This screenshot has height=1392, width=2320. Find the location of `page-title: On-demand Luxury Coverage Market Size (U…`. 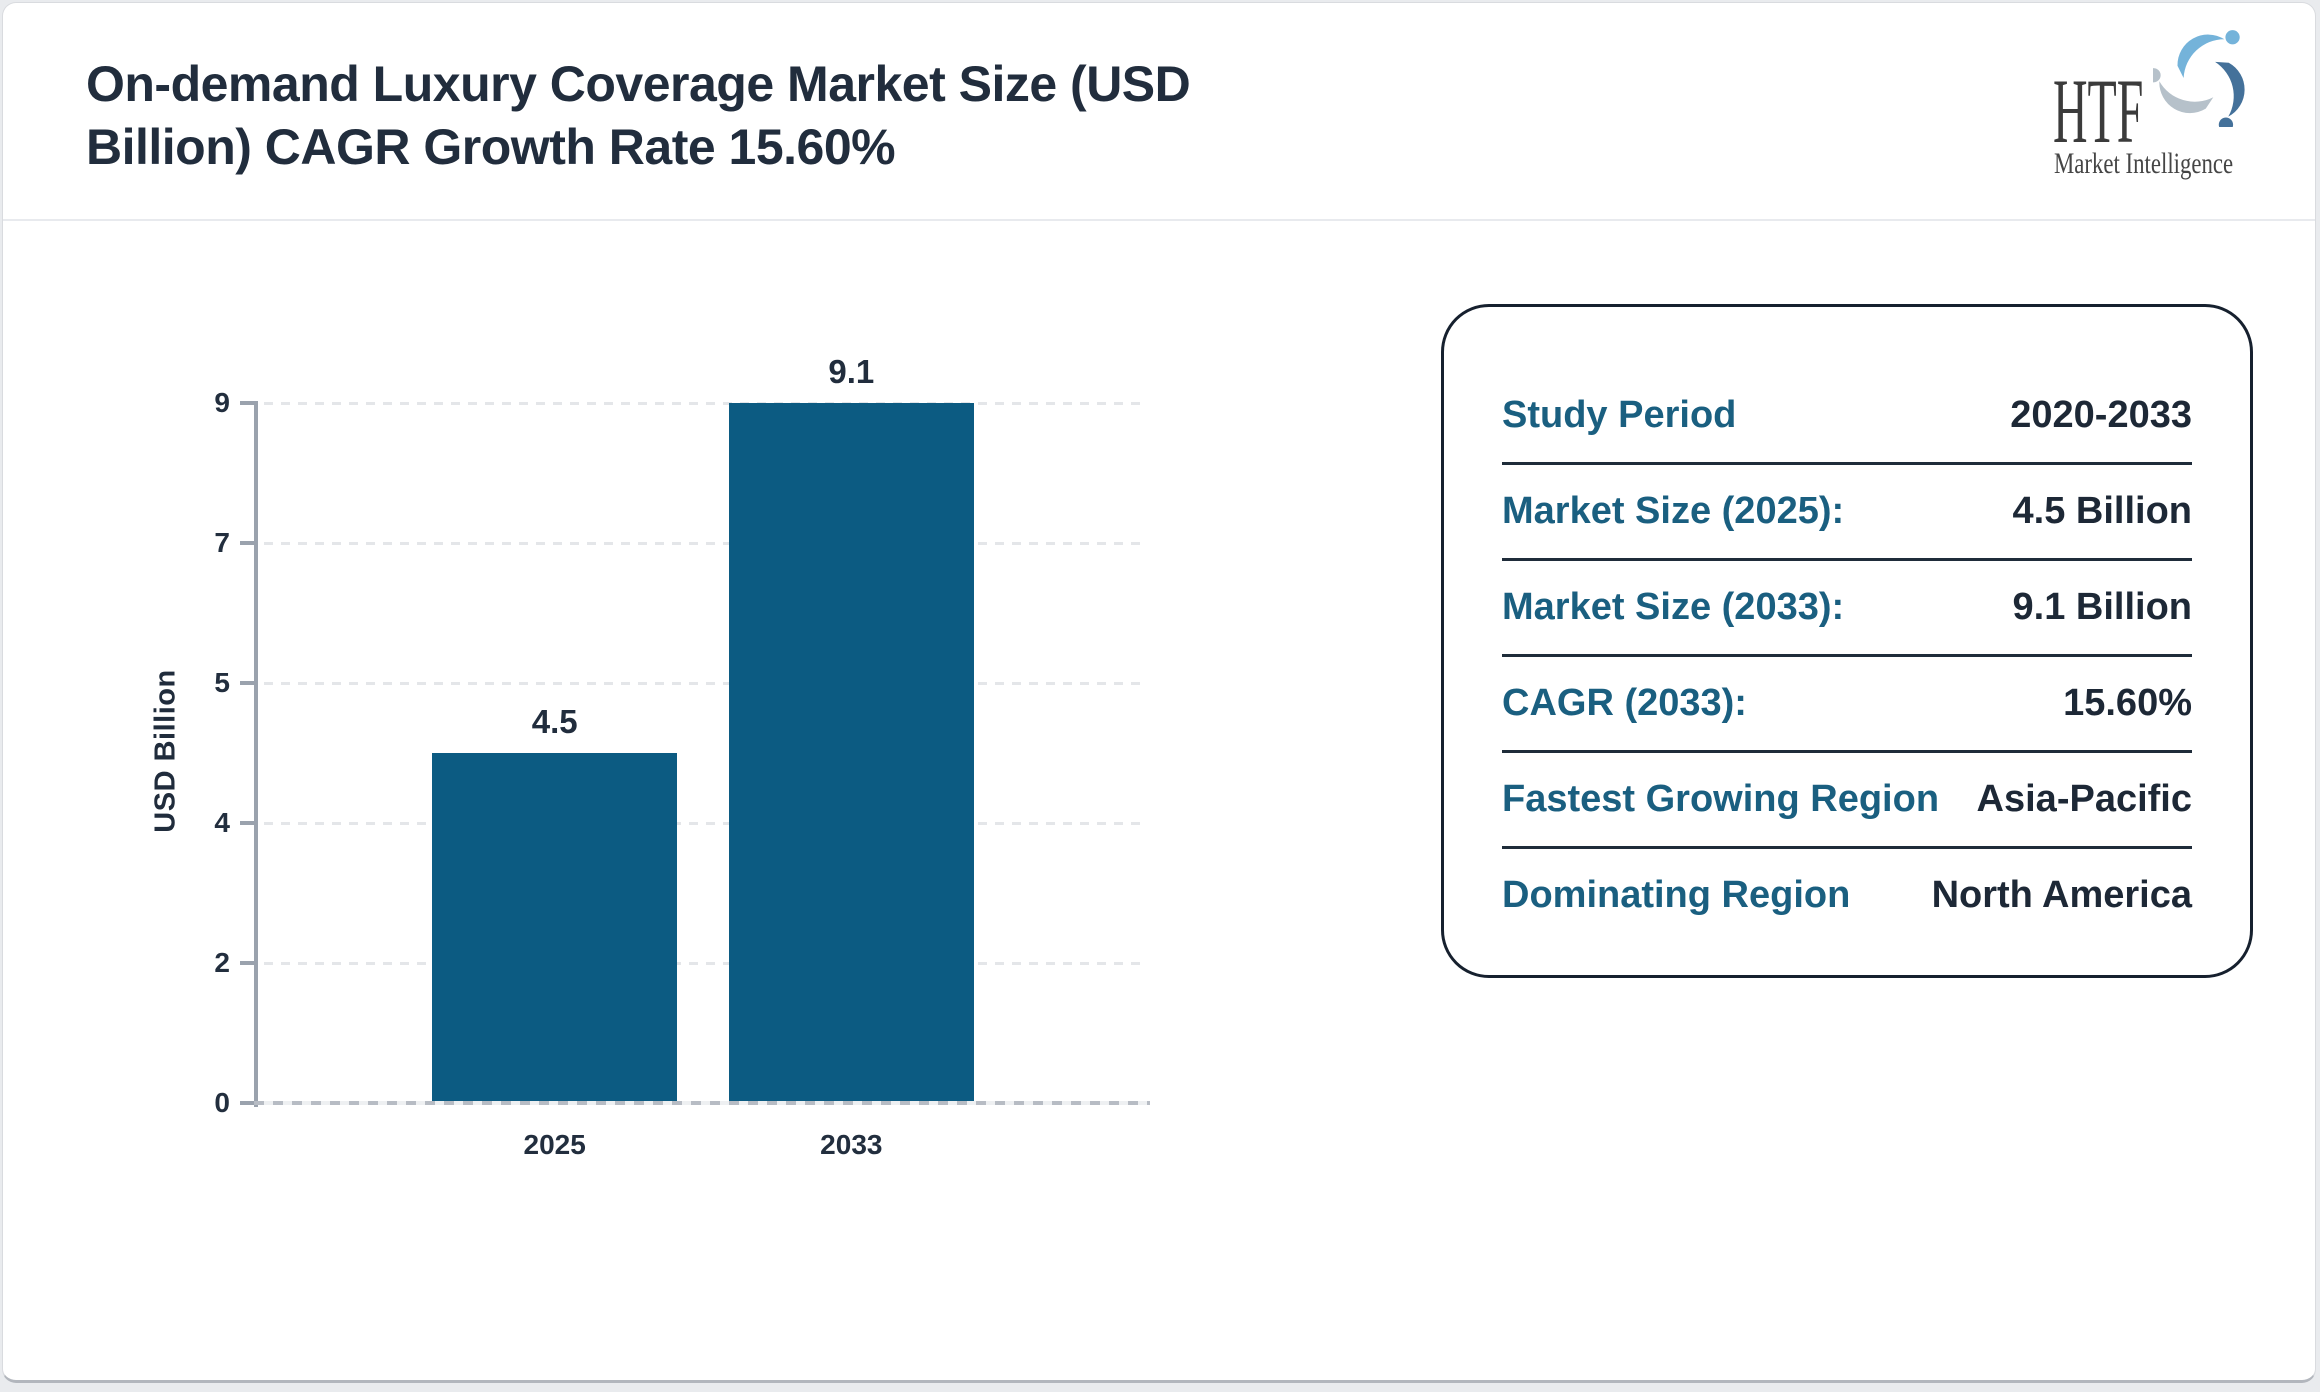

page-title: On-demand Luxury Coverage Market Size (U… is located at coordinates (638, 115).